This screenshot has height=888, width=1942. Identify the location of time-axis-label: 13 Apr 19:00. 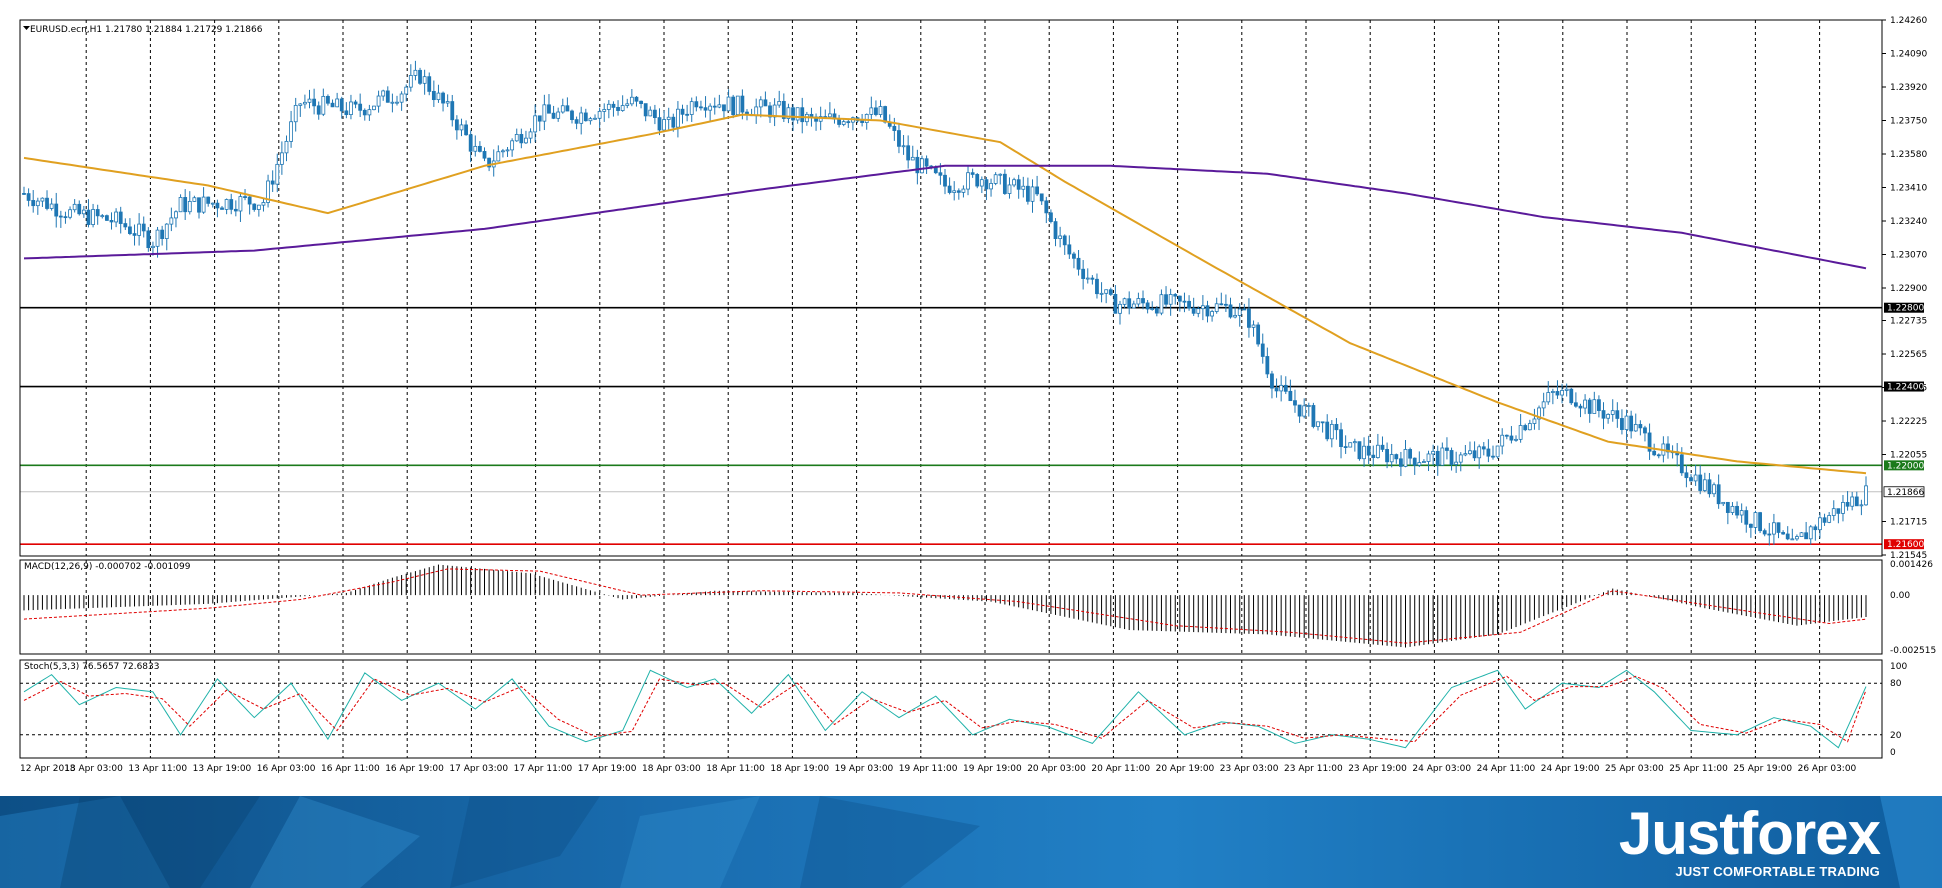
(222, 769).